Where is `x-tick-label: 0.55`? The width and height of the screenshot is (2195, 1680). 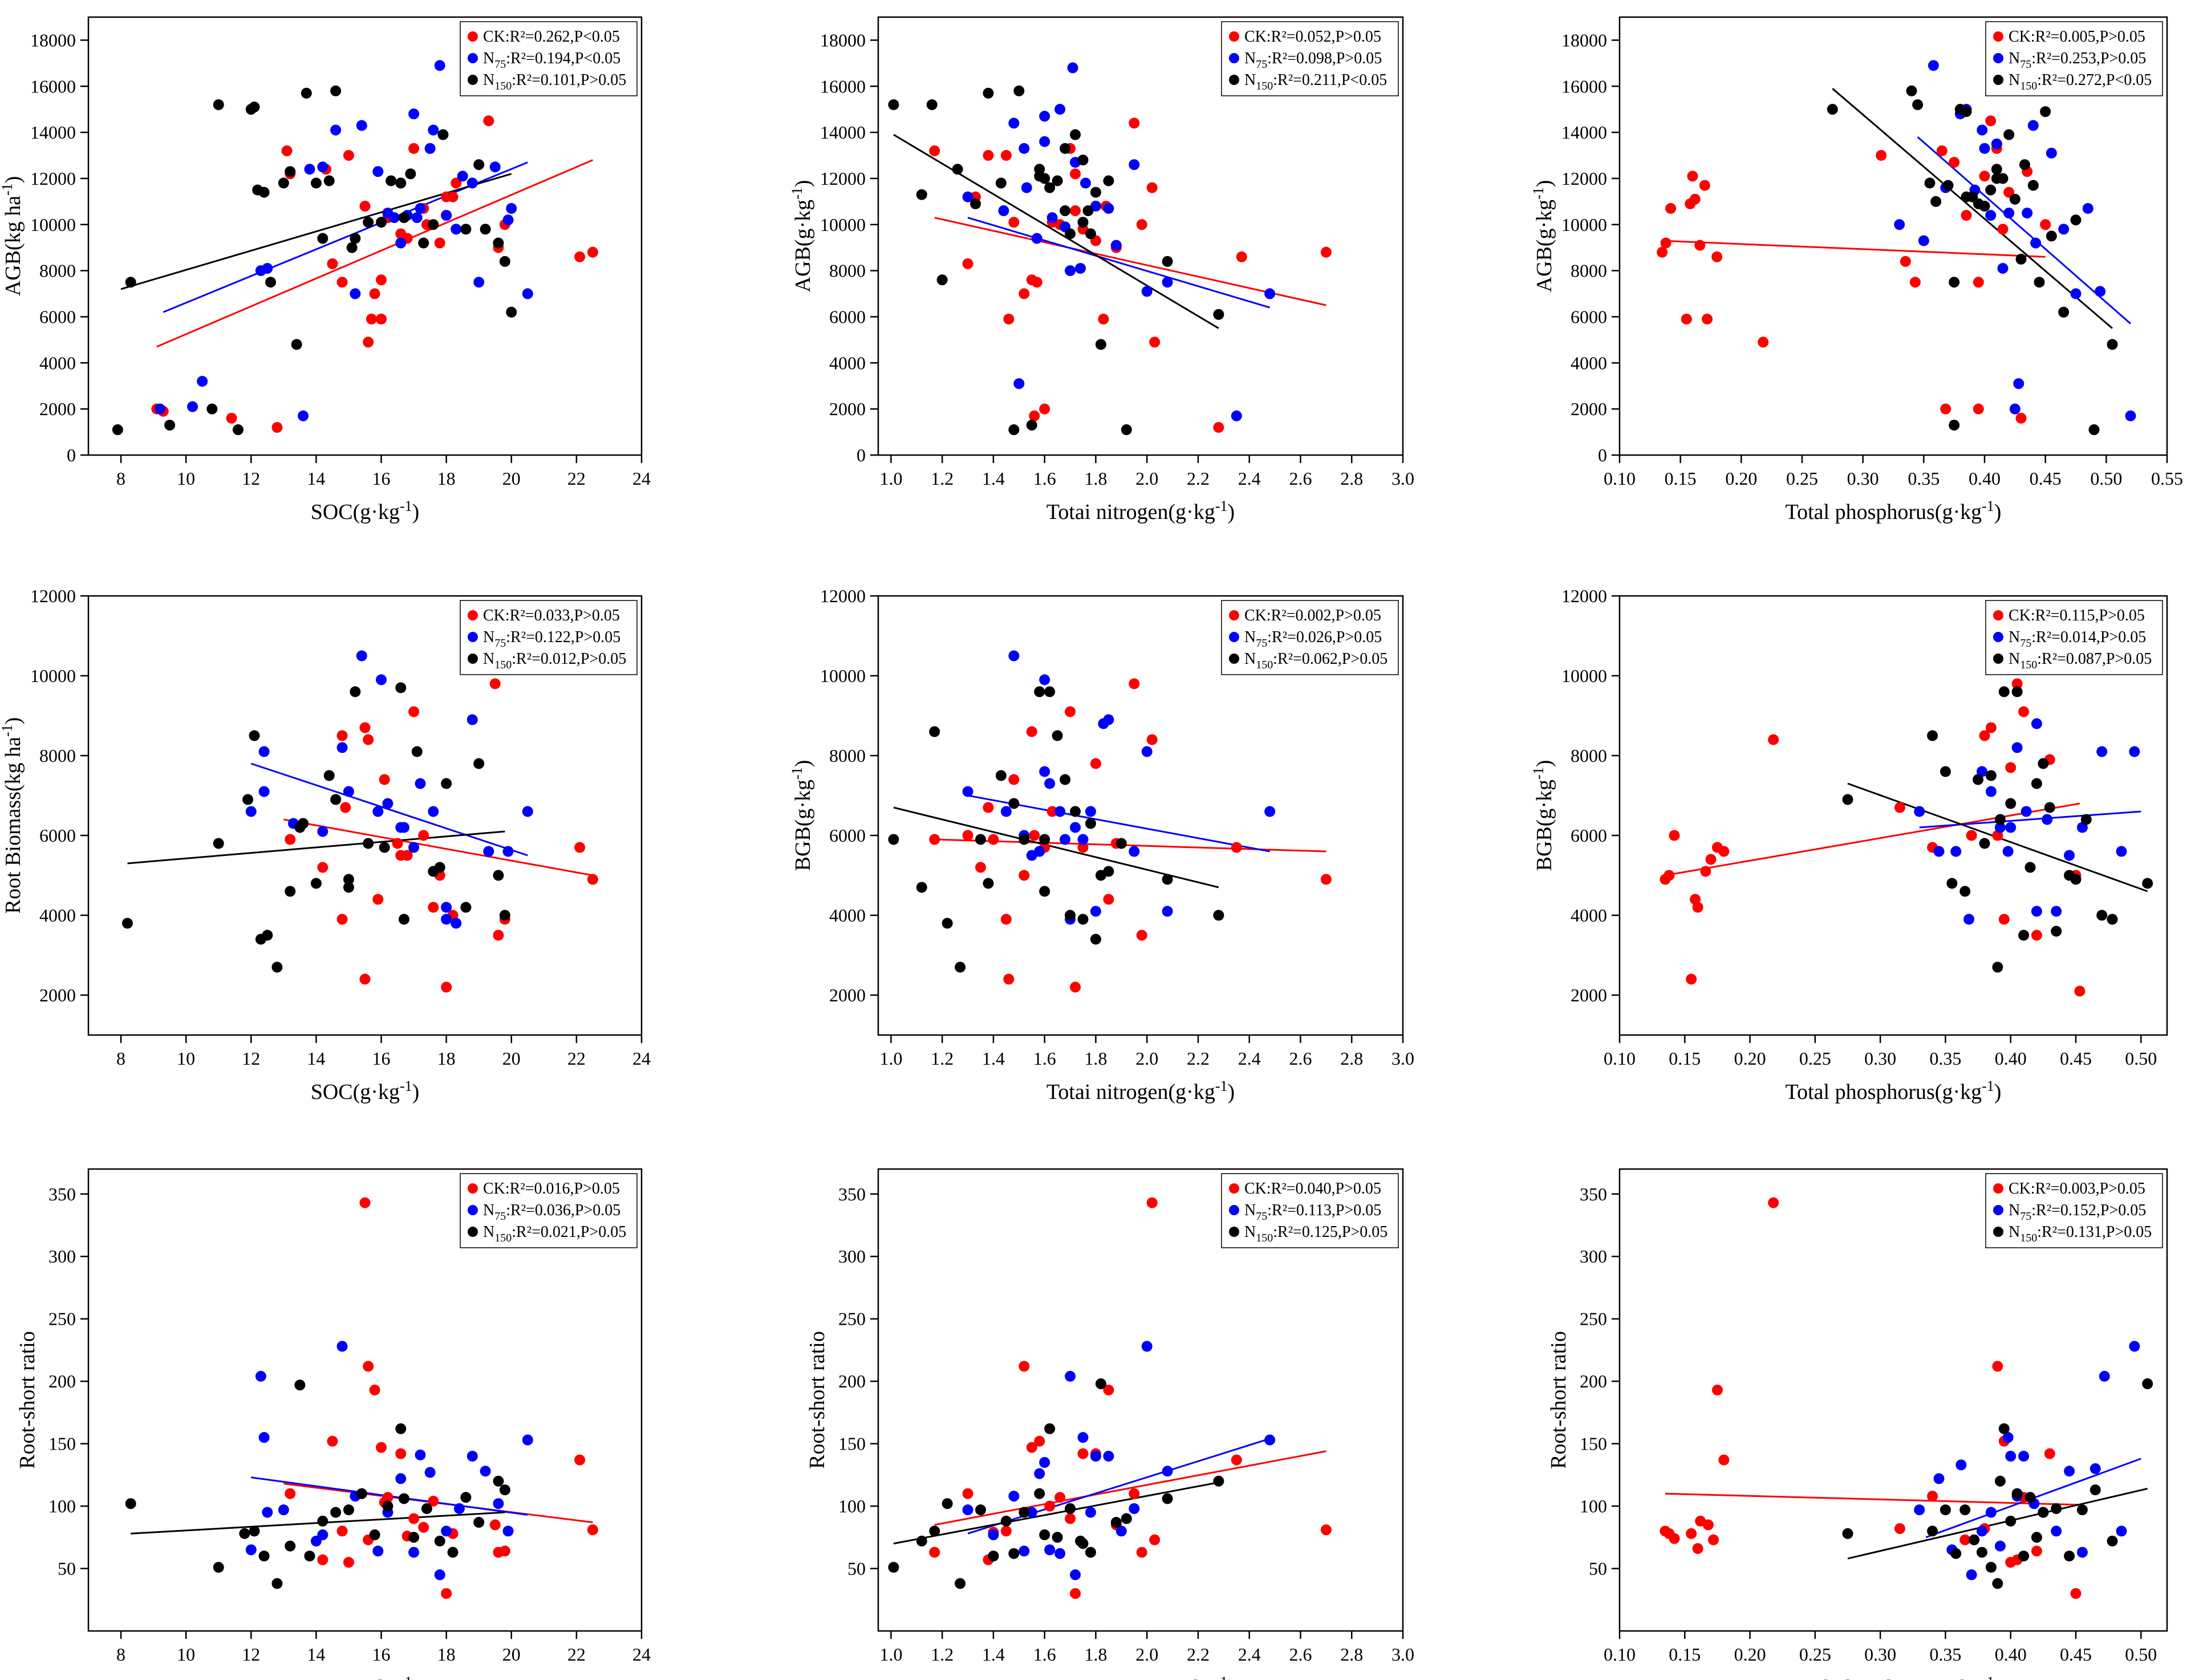
x-tick-label: 0.55 is located at coordinates (2167, 478).